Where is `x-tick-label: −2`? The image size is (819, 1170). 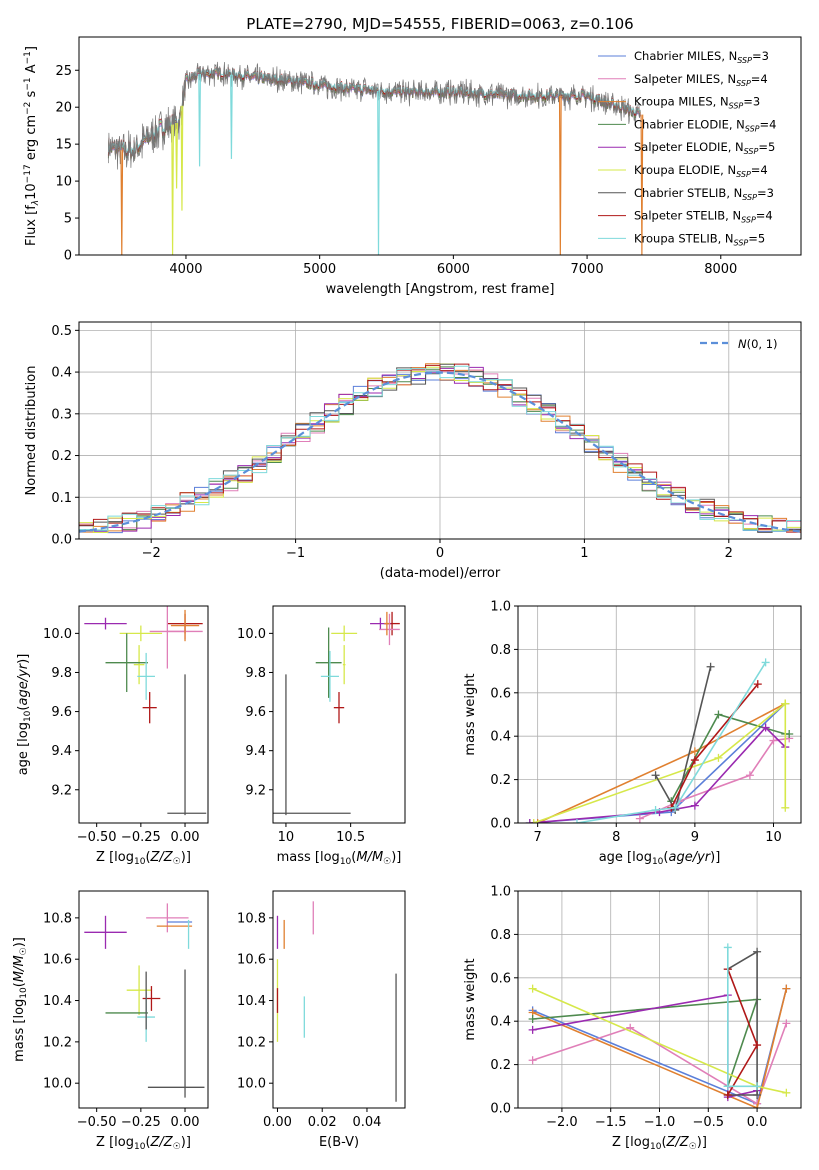
x-tick-label: −2 is located at coordinates (151, 553).